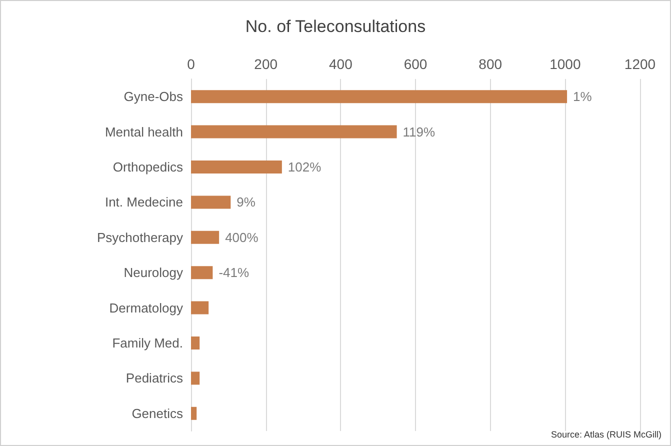  What do you see at coordinates (158, 413) in the screenshot?
I see `y-tick-label: Genetics` at bounding box center [158, 413].